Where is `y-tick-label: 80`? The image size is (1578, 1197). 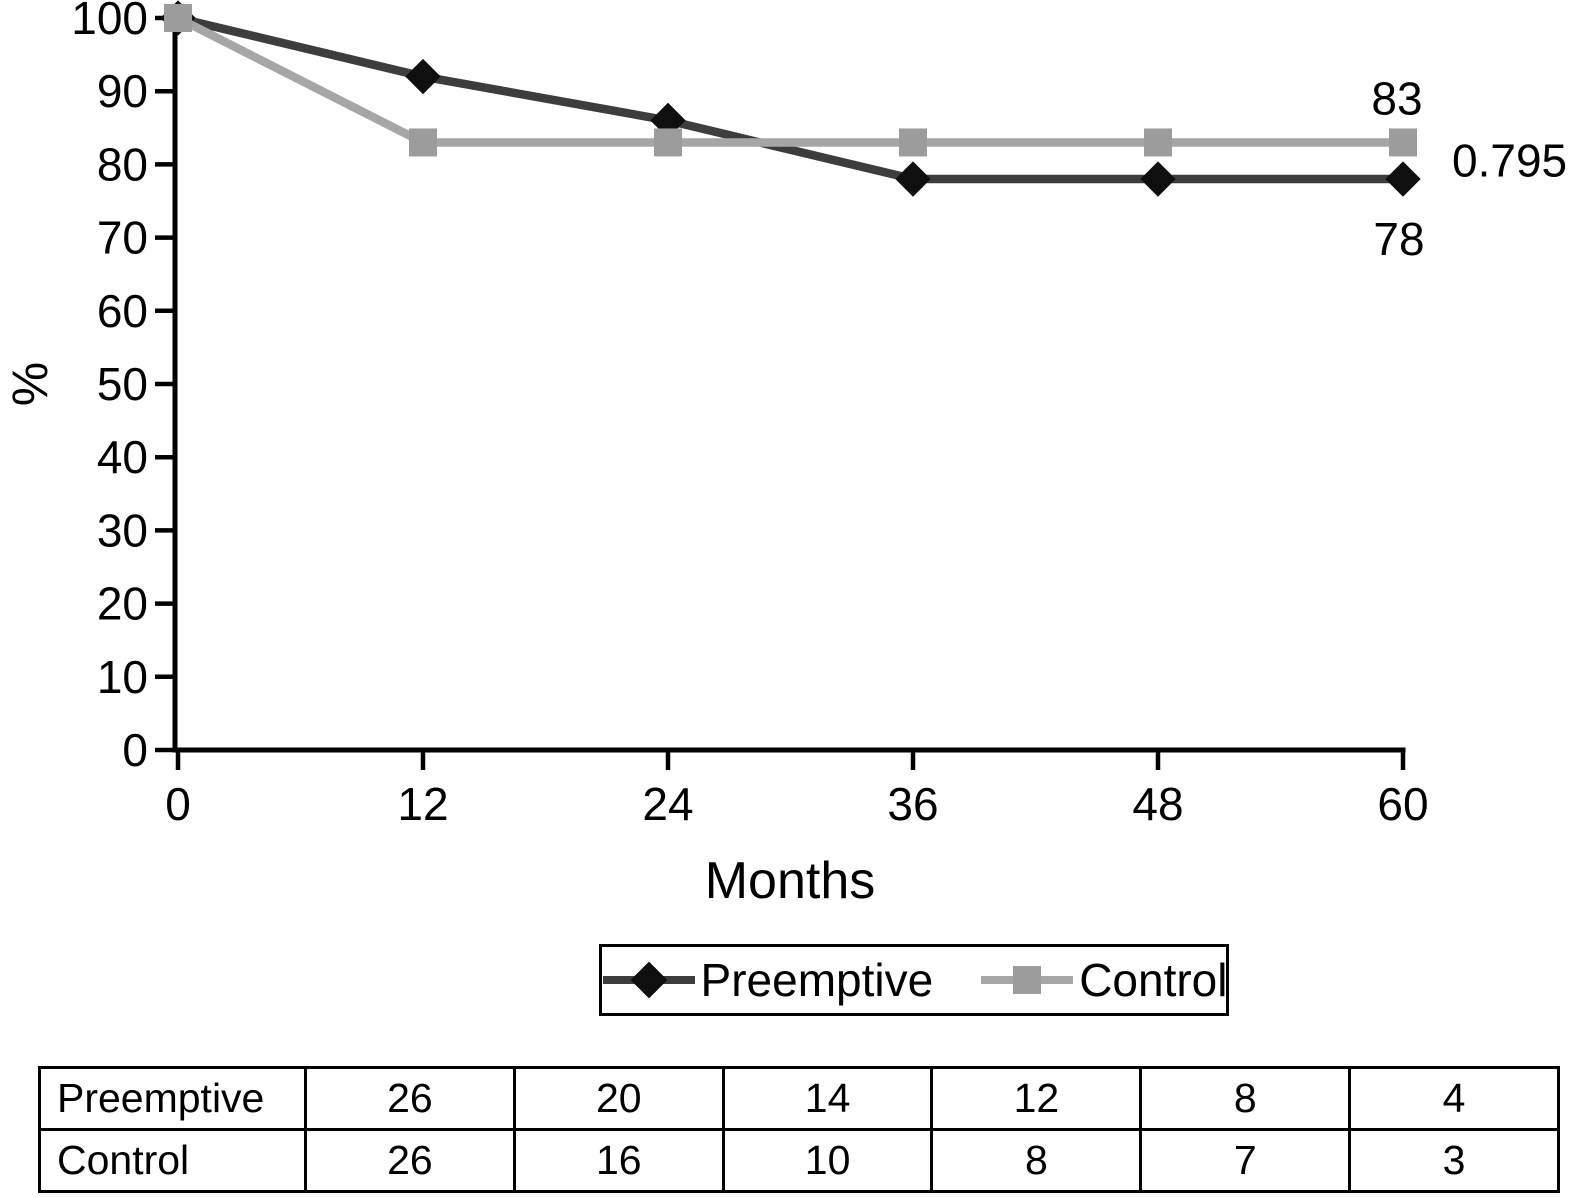
y-tick-label: 80 is located at coordinates (122, 164).